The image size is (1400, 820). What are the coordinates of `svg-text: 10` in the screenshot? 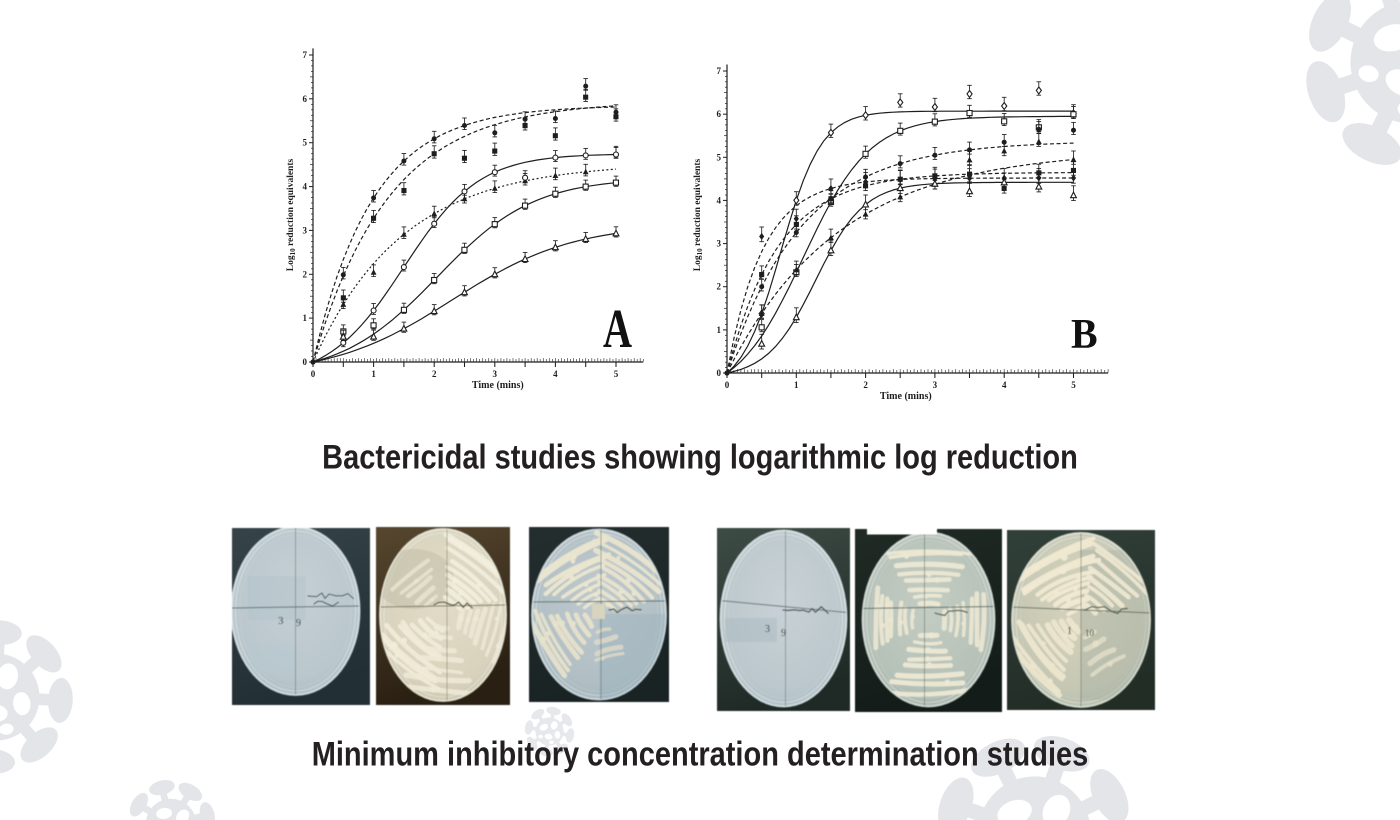 It's located at (1090, 633).